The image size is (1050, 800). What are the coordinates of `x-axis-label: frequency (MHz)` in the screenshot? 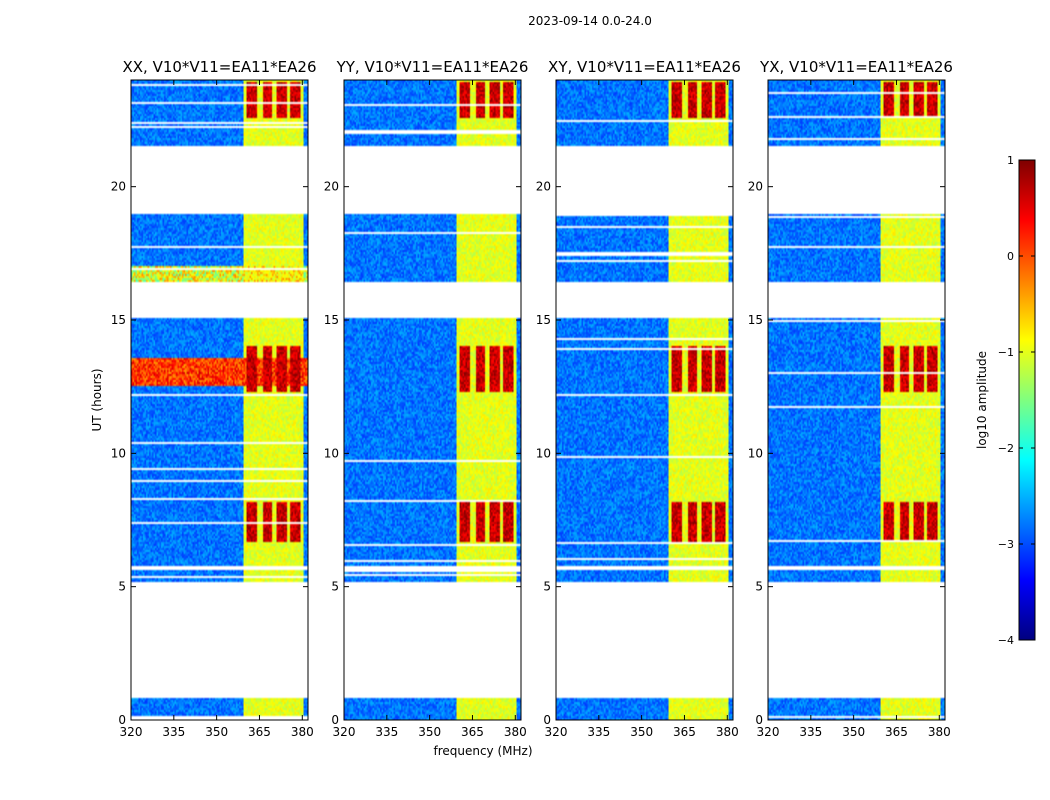 It's located at (482, 751).